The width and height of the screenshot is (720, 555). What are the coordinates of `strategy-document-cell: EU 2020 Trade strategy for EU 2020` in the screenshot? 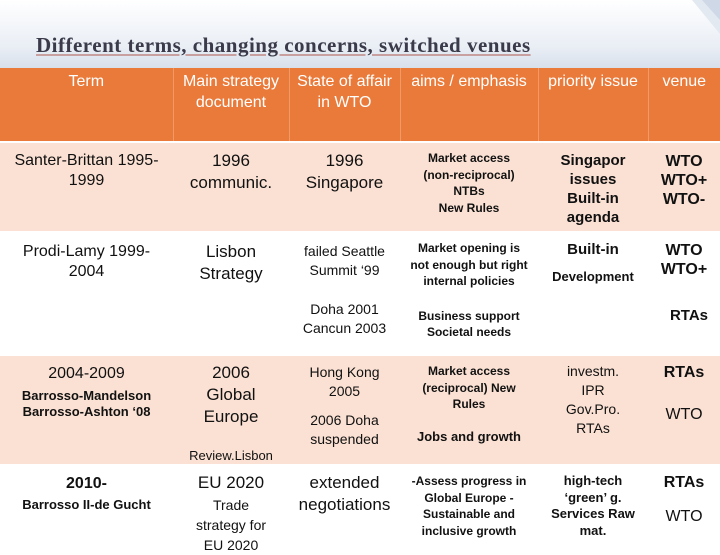 It's located at (231, 509).